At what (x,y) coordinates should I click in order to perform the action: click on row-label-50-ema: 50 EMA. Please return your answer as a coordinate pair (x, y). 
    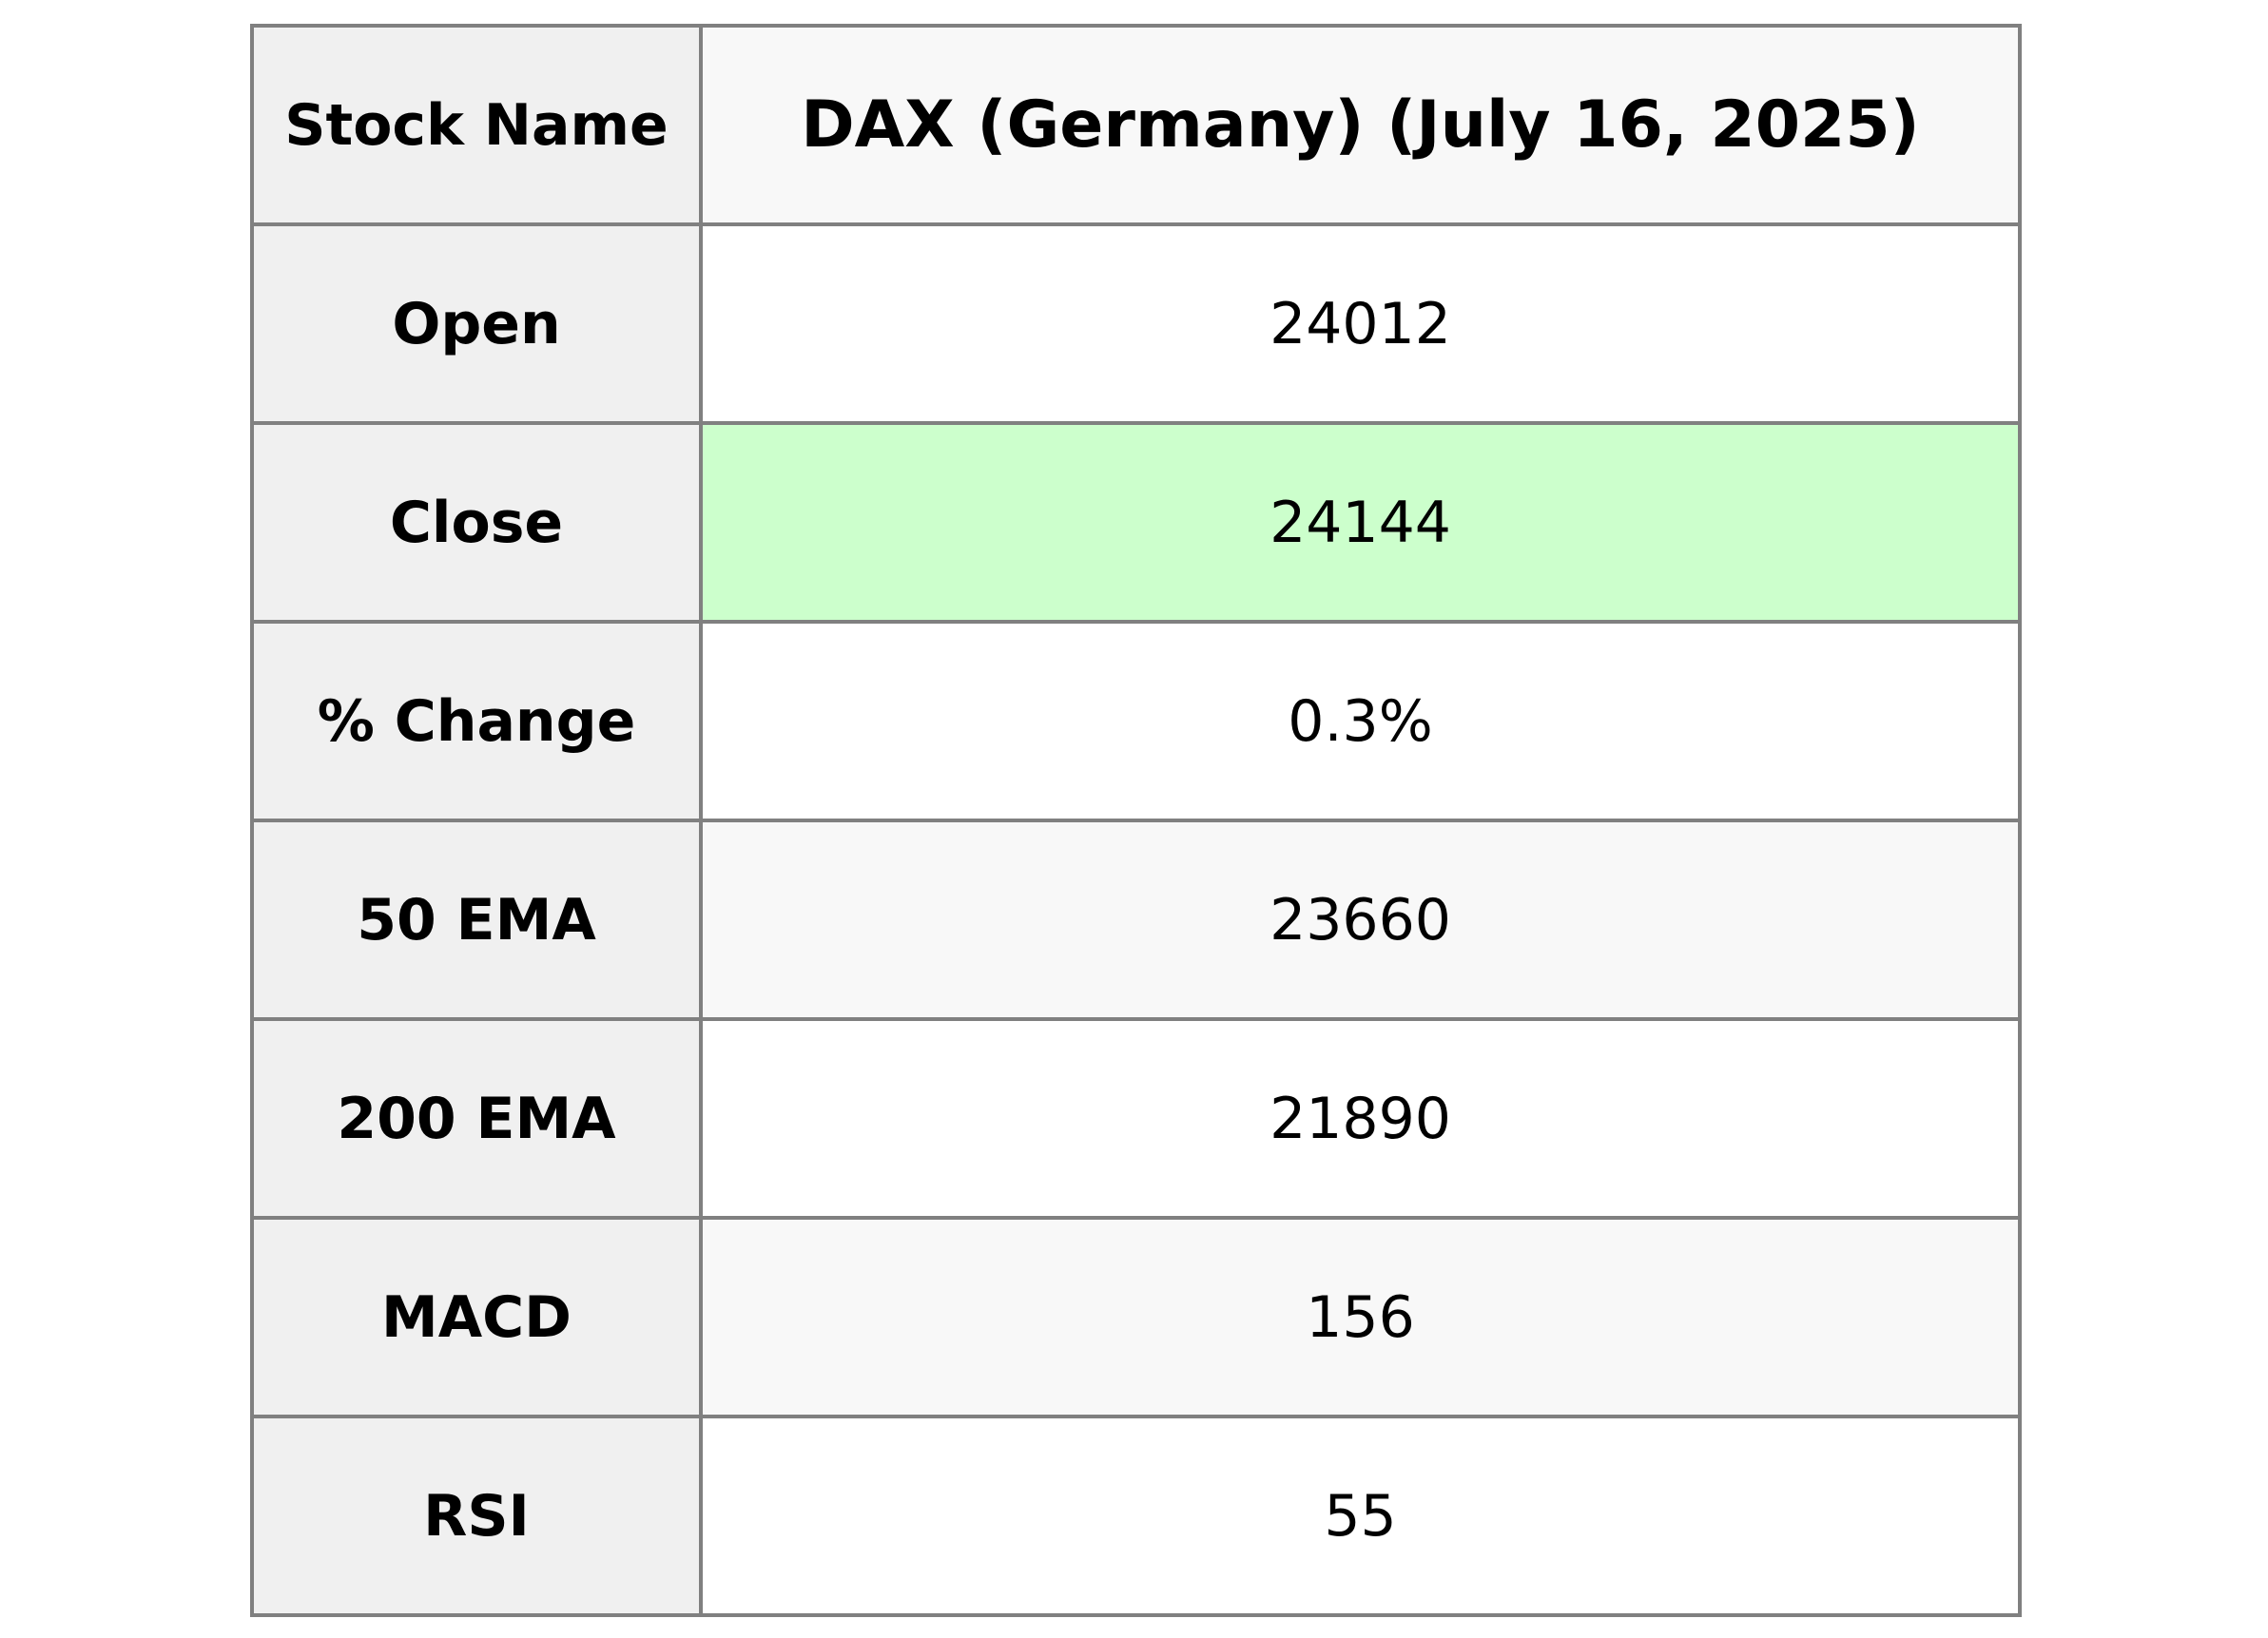
    Looking at the image, I should click on (476, 920).